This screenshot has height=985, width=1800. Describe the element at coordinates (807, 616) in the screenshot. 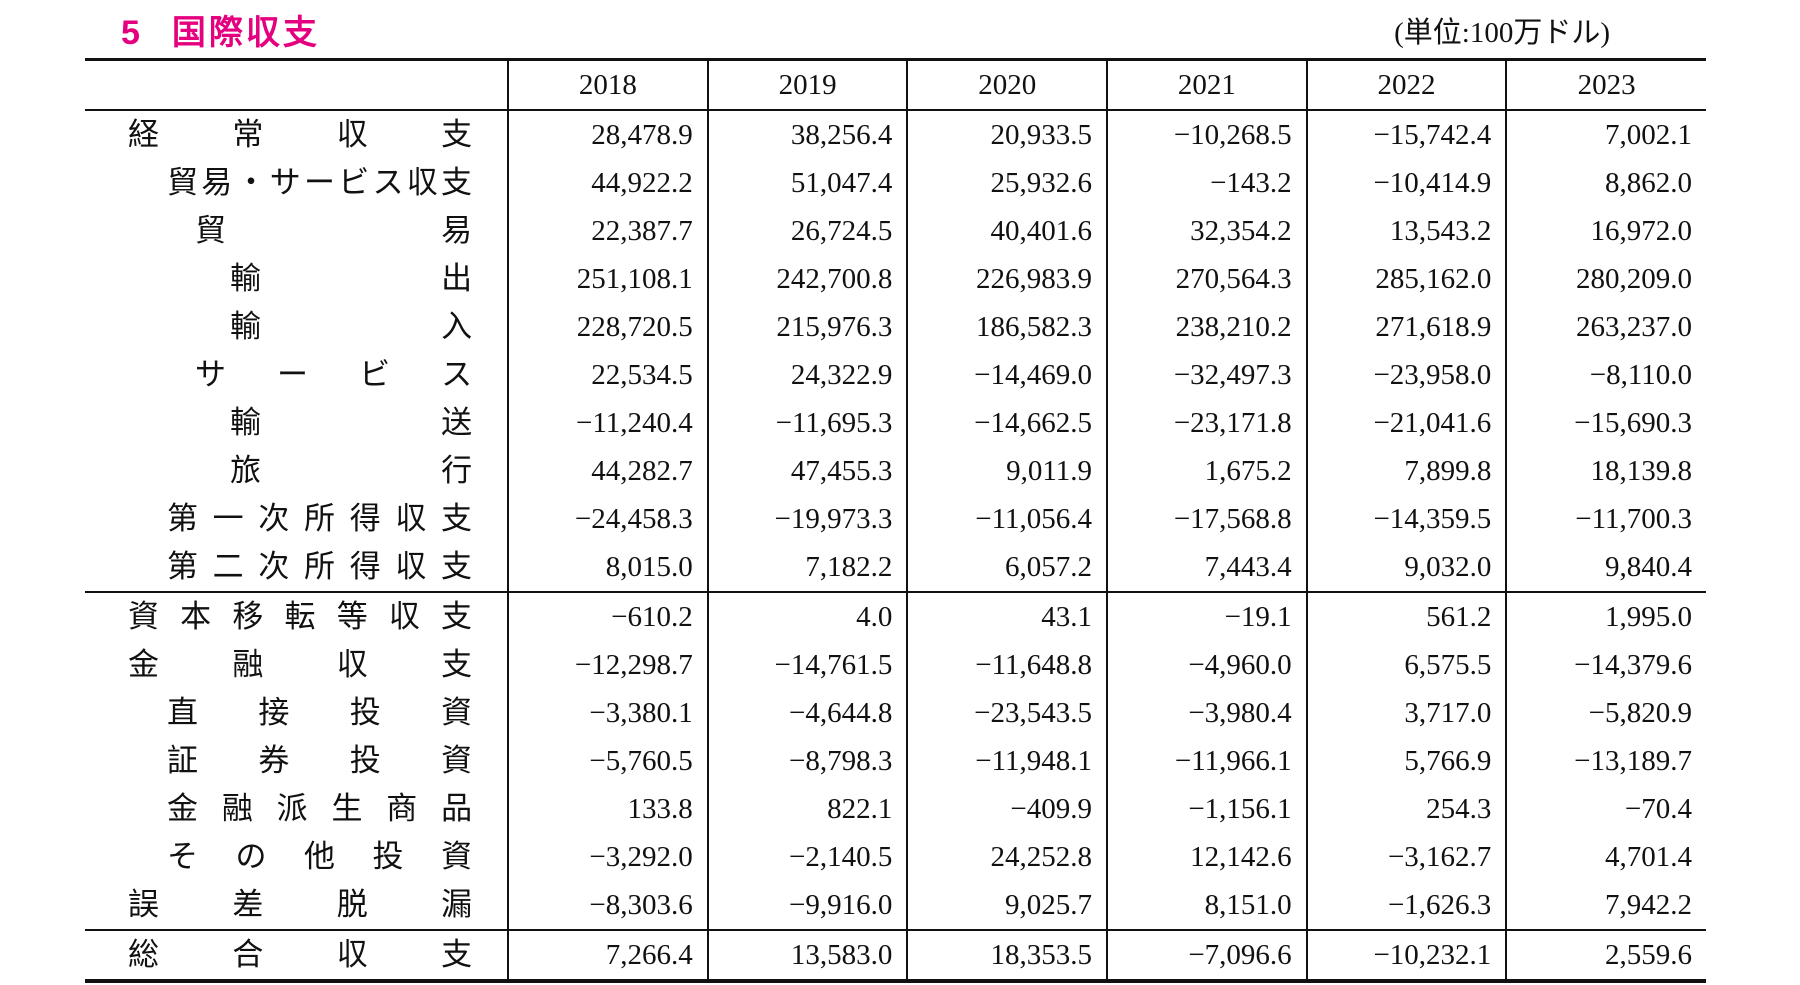

I see `value-cell: 4.0` at that location.